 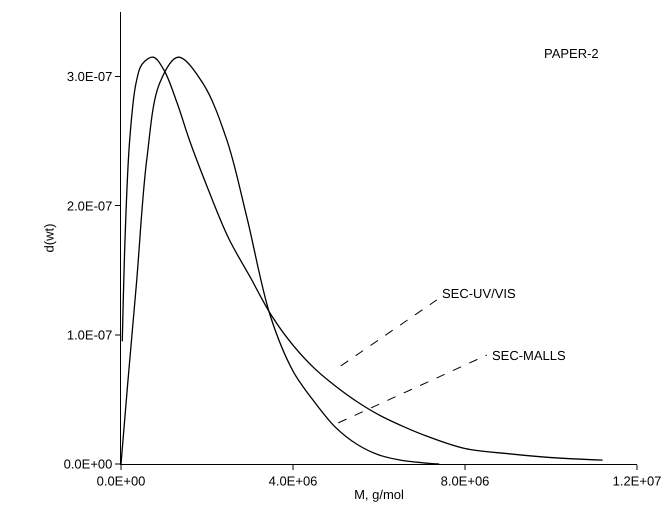 I want to click on annotation: SEC-MALLS, so click(x=529, y=355).